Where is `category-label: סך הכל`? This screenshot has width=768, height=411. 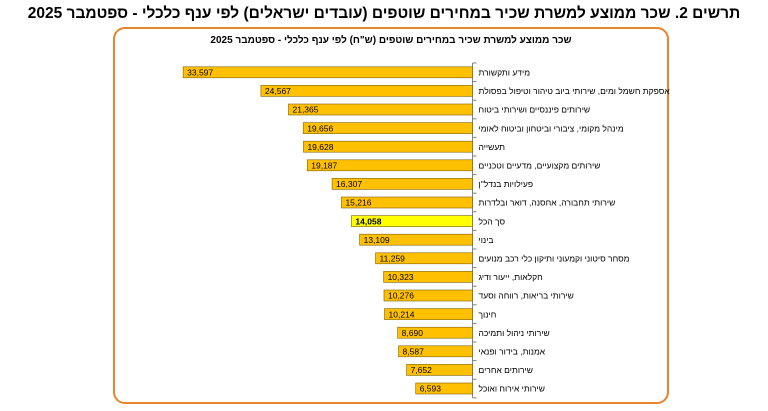 category-label: סך הכל is located at coordinates (492, 221).